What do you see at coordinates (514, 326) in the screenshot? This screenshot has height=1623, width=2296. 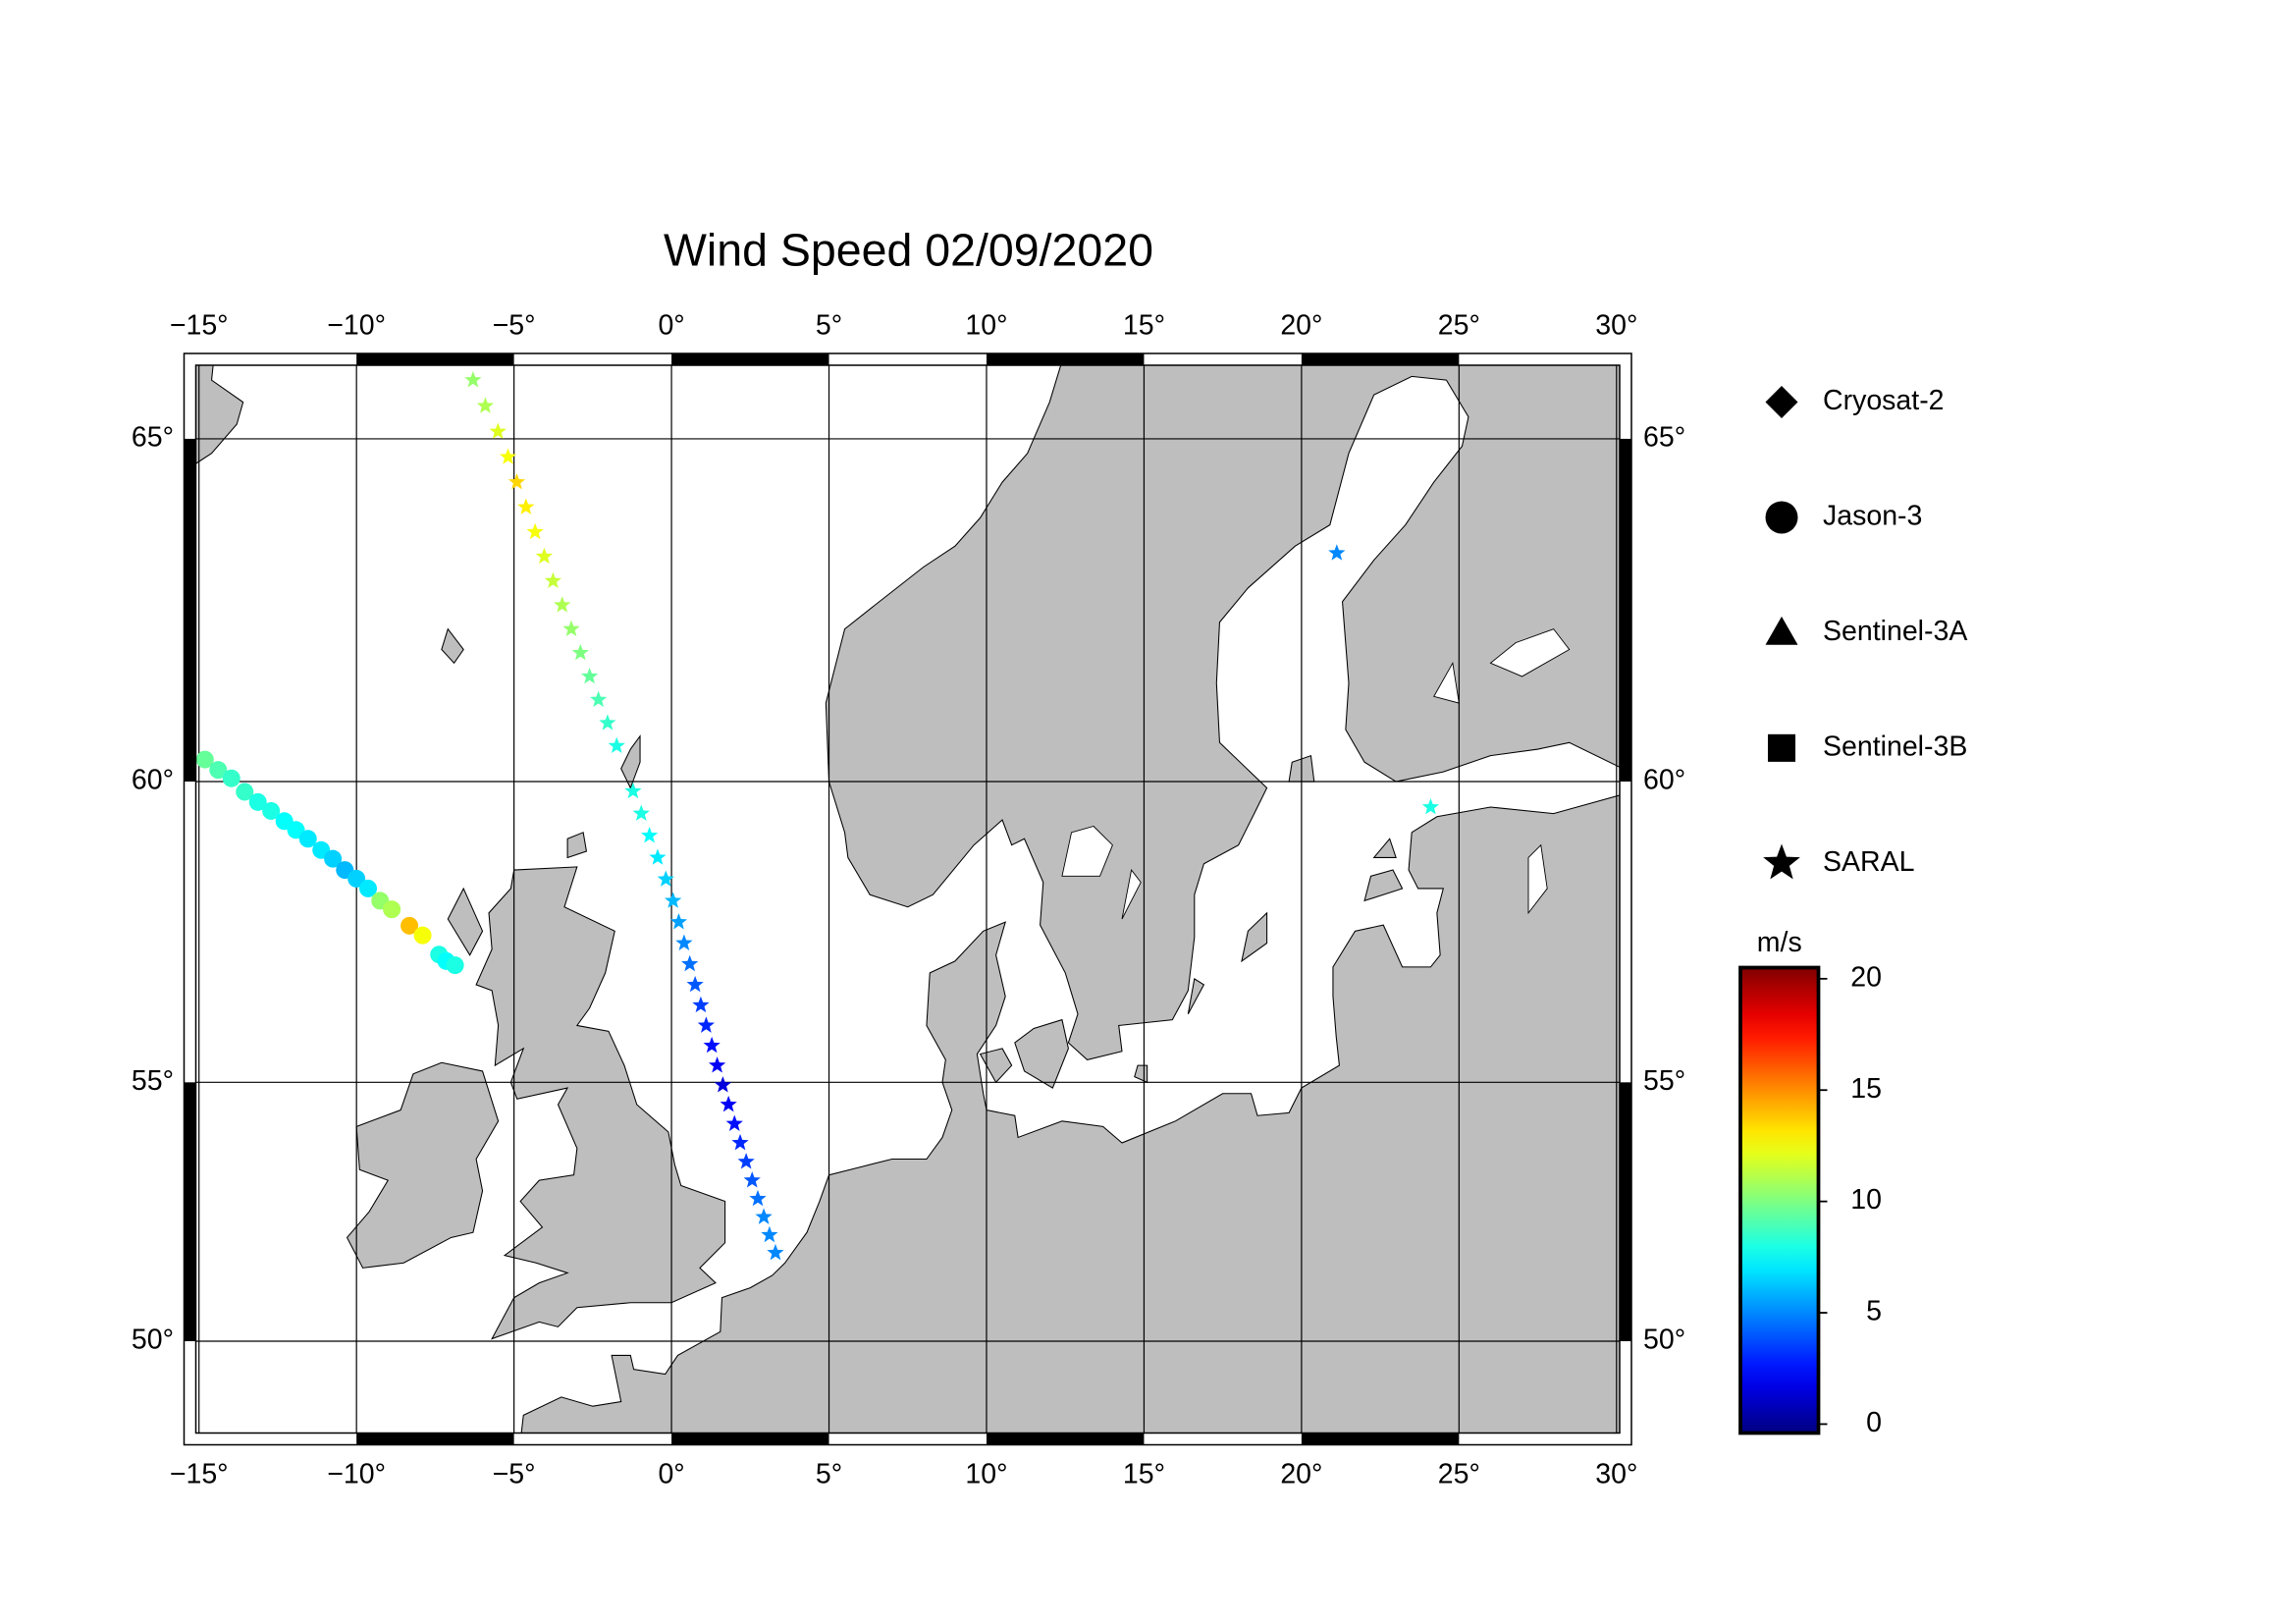 I see `x-tick-label: −5°` at bounding box center [514, 326].